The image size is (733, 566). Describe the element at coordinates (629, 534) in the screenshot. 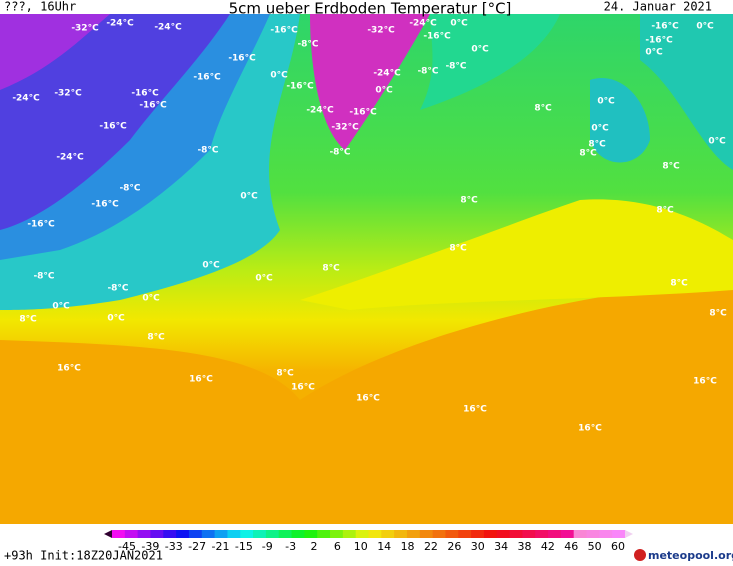

I see `colorbar-arrow-right` at that location.